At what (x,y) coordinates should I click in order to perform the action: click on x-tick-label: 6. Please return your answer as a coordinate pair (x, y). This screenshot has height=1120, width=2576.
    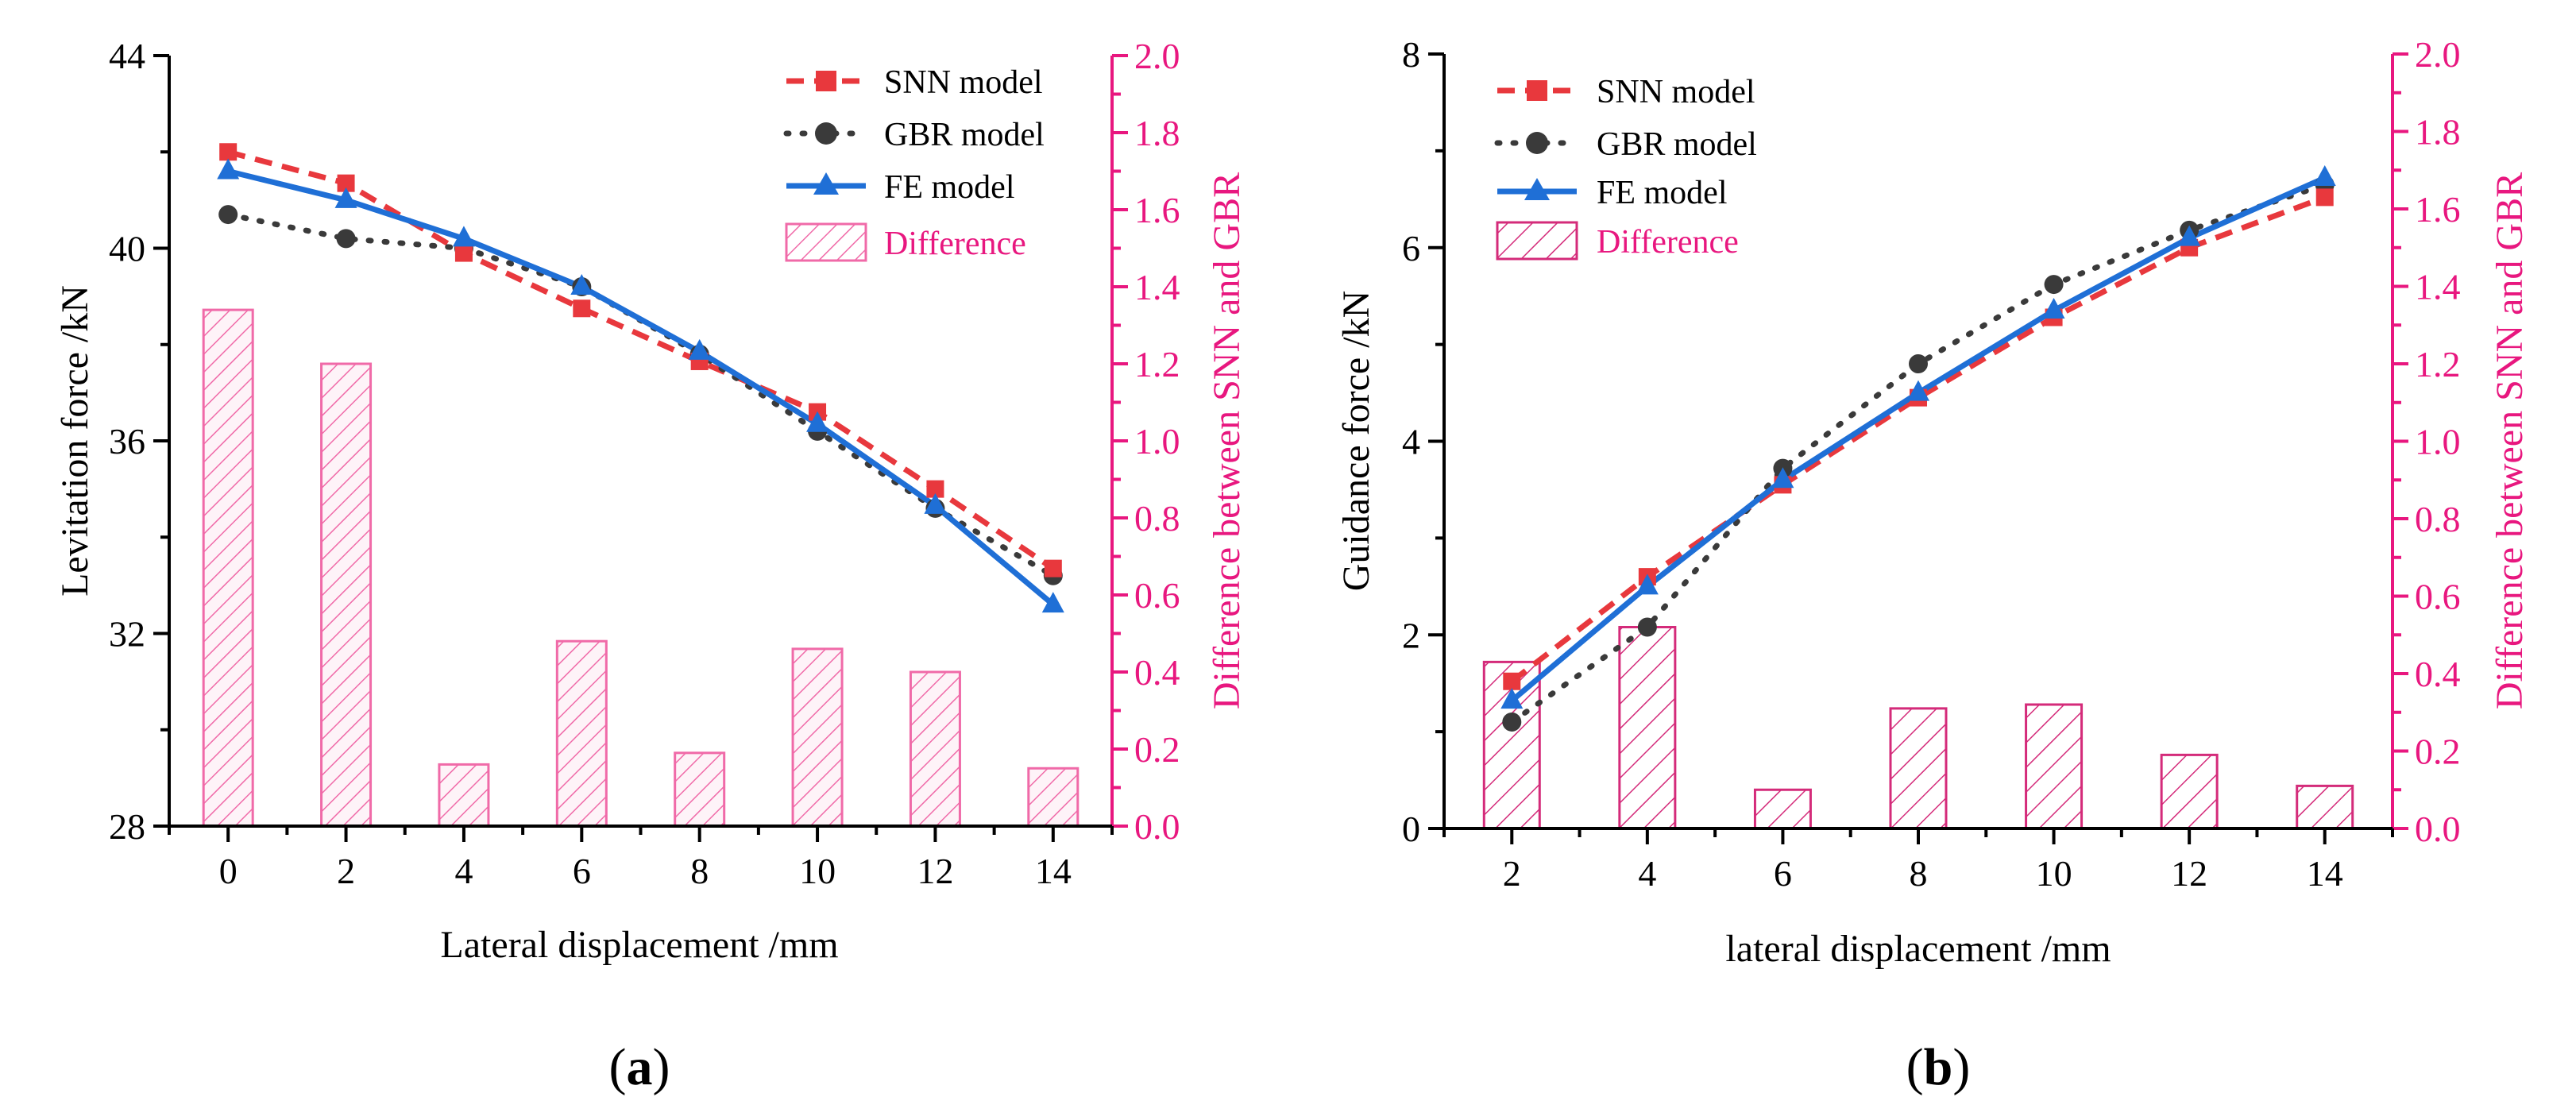
    Looking at the image, I should click on (1783, 873).